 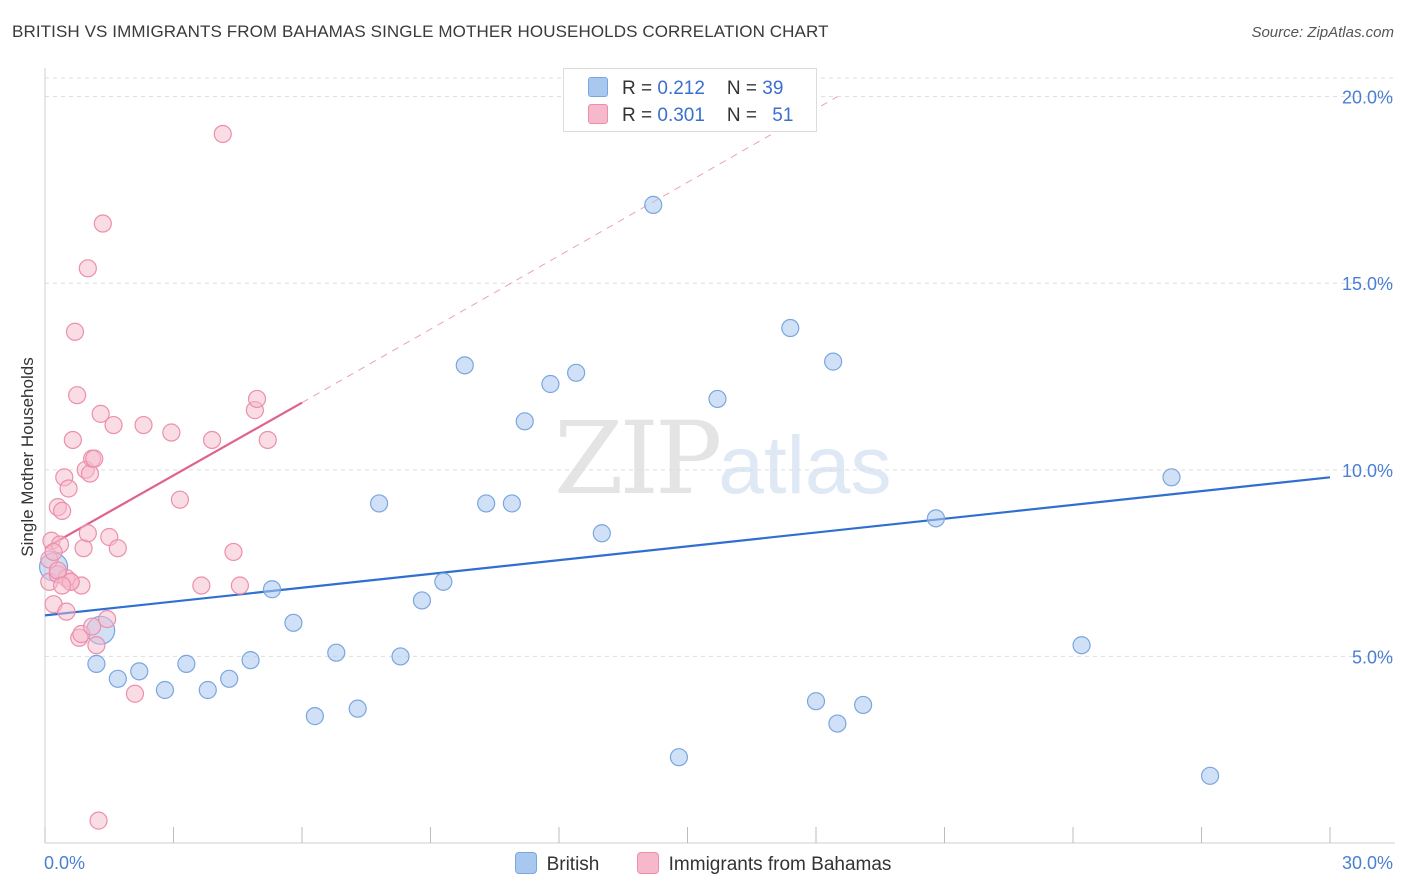 I want to click on bahamas-swatch, so click(x=598, y=114).